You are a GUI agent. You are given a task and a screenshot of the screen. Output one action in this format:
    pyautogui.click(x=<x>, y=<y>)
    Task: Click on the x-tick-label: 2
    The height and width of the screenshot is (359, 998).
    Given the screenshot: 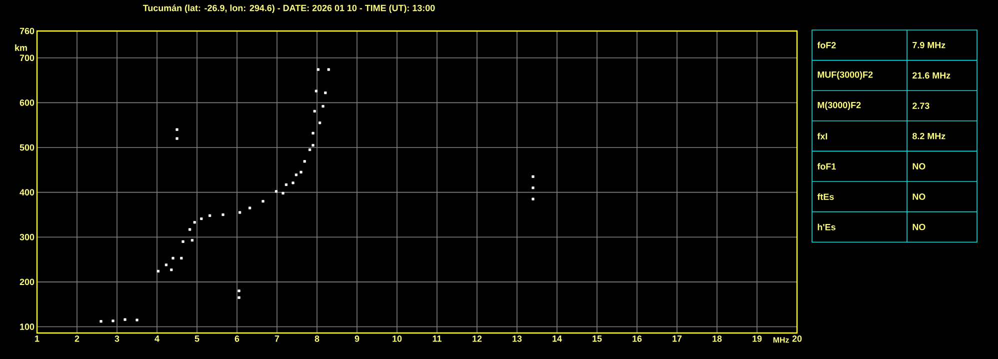 What is the action you would take?
    pyautogui.click(x=77, y=339)
    